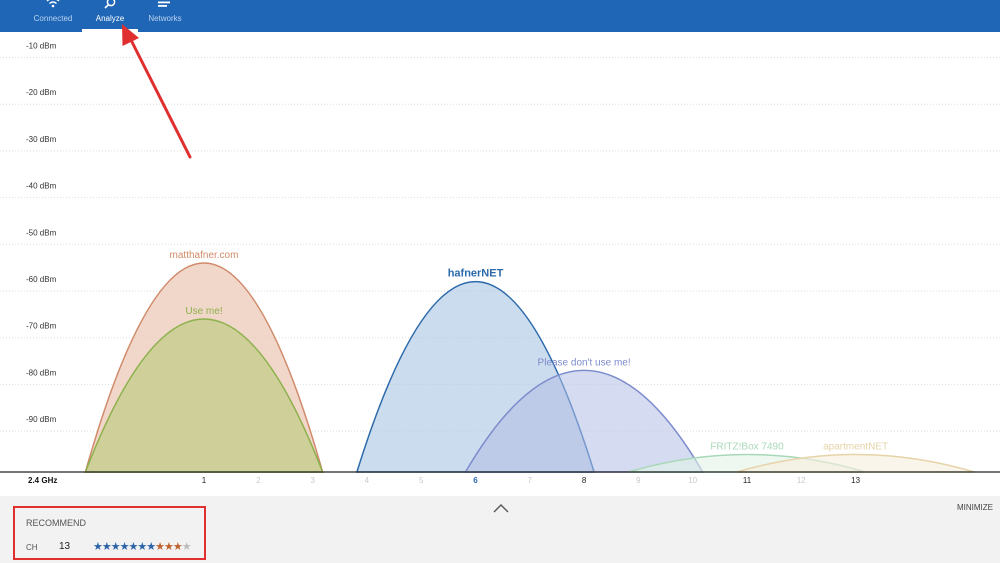 This screenshot has height=563, width=1000. Describe the element at coordinates (41, 232) in the screenshot. I see `y-tick-label: -50 dBm` at that location.